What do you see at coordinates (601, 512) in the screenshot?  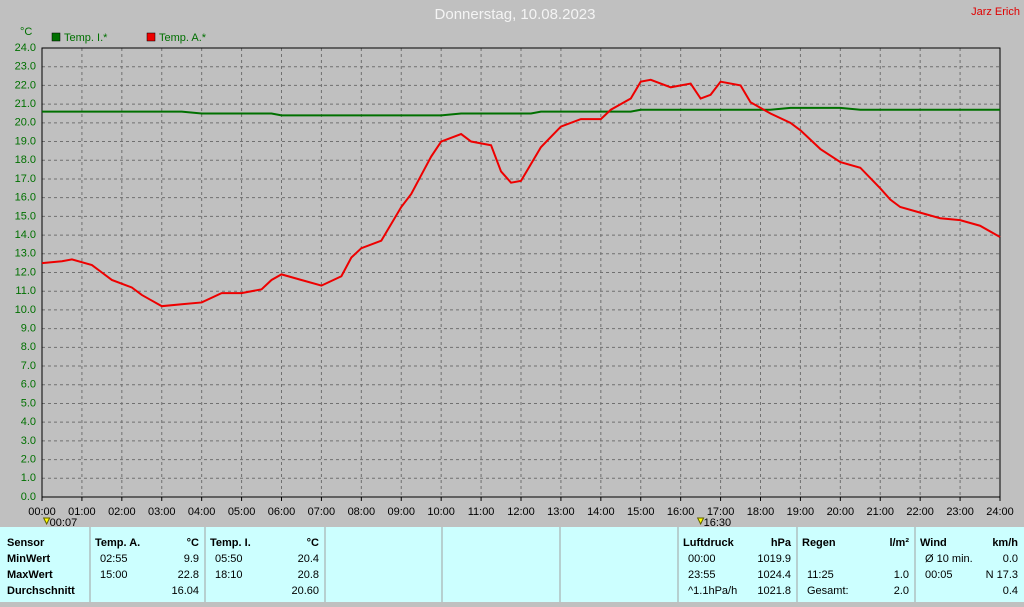 I see `x-tick-label: 14:00` at bounding box center [601, 512].